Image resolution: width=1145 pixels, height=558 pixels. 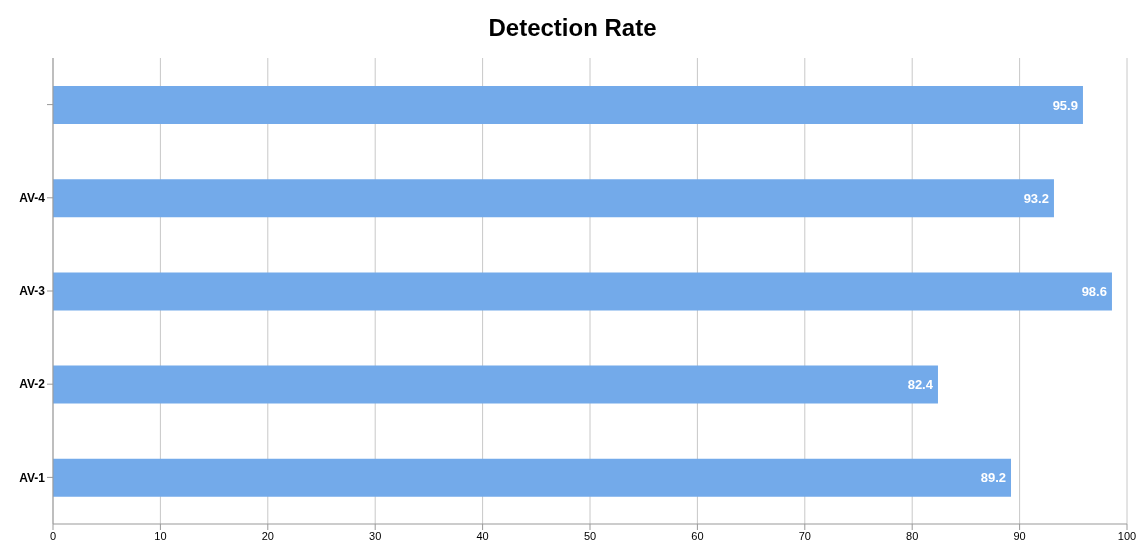 I want to click on x-tick-label: 50, so click(x=590, y=535).